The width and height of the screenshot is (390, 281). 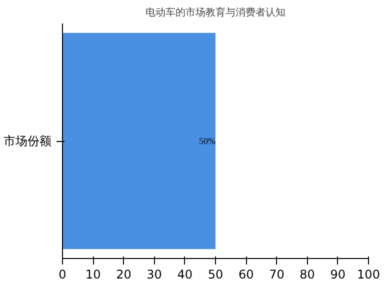 I want to click on x-tick-label: 20, so click(x=124, y=274).